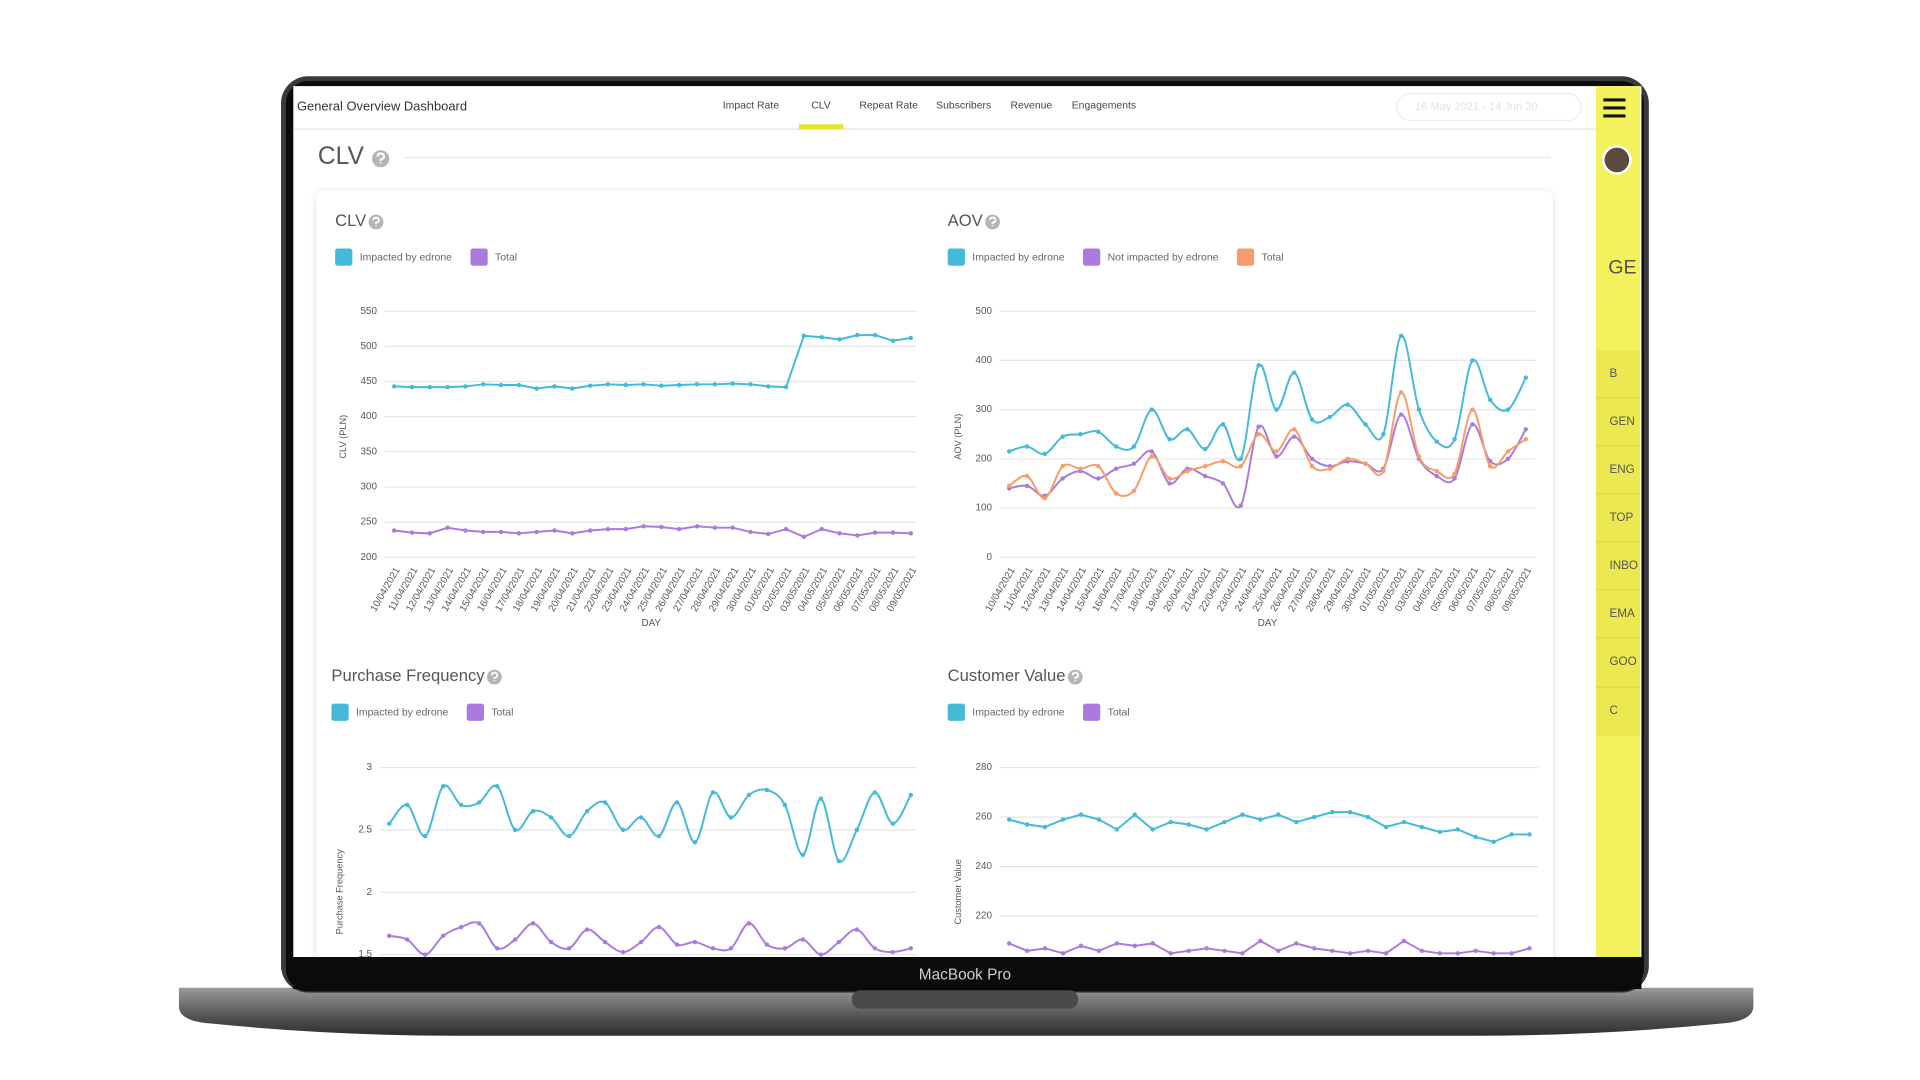 This screenshot has height=1080, width=1920. What do you see at coordinates (1623, 565) in the screenshot?
I see `sidebar-item: INBO` at bounding box center [1623, 565].